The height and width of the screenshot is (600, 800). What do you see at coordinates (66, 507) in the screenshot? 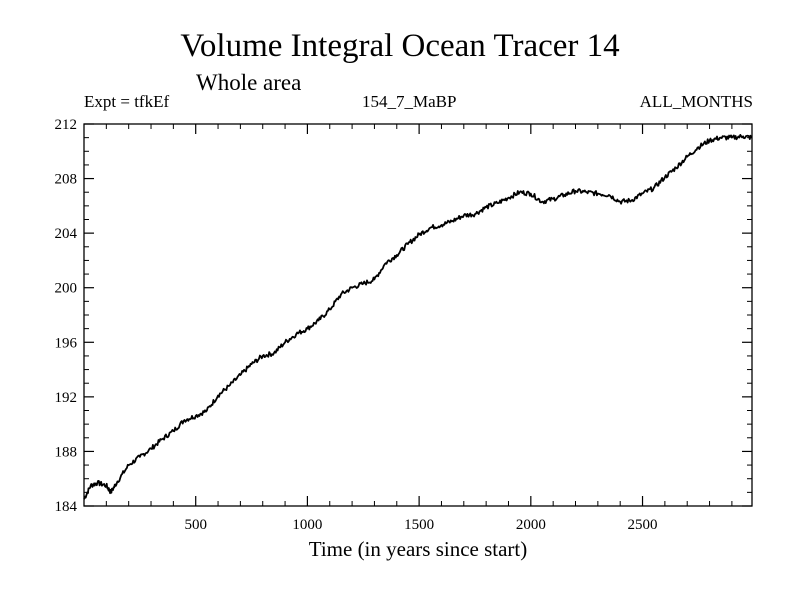
I see `y-tick-label: 184` at bounding box center [66, 507].